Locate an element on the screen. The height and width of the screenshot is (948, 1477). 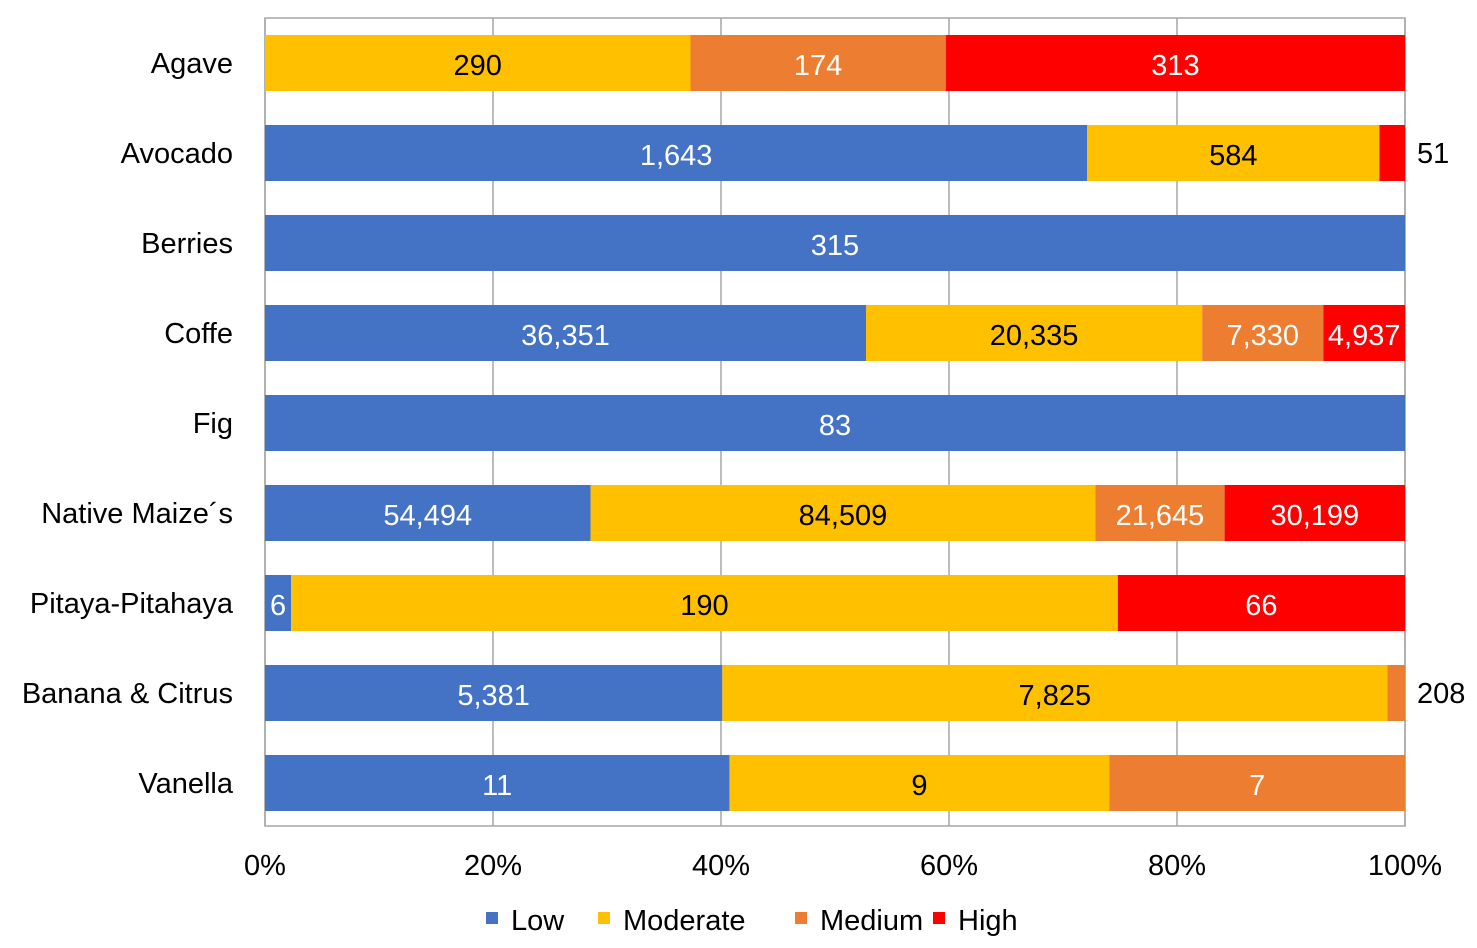
bar-segment-pitaya-pitahaya-high is located at coordinates (1261, 603).